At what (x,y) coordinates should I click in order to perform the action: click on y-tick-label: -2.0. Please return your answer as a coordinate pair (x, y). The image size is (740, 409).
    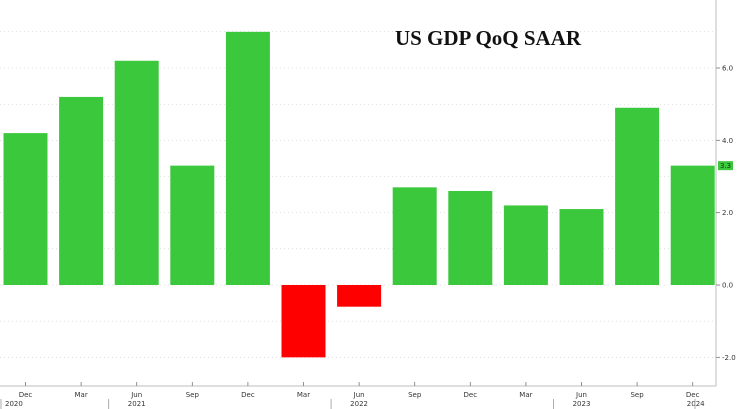
    Looking at the image, I should click on (729, 358).